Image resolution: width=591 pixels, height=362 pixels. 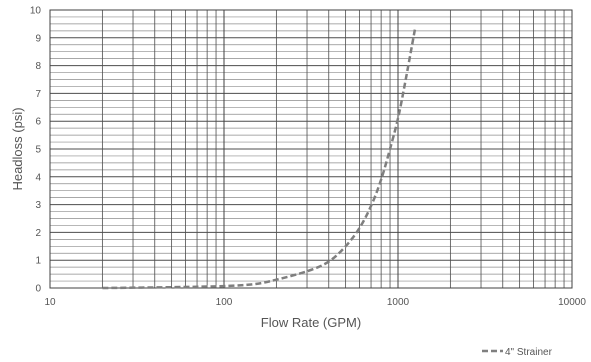 I want to click on y-tick-label: 7, so click(x=38, y=94).